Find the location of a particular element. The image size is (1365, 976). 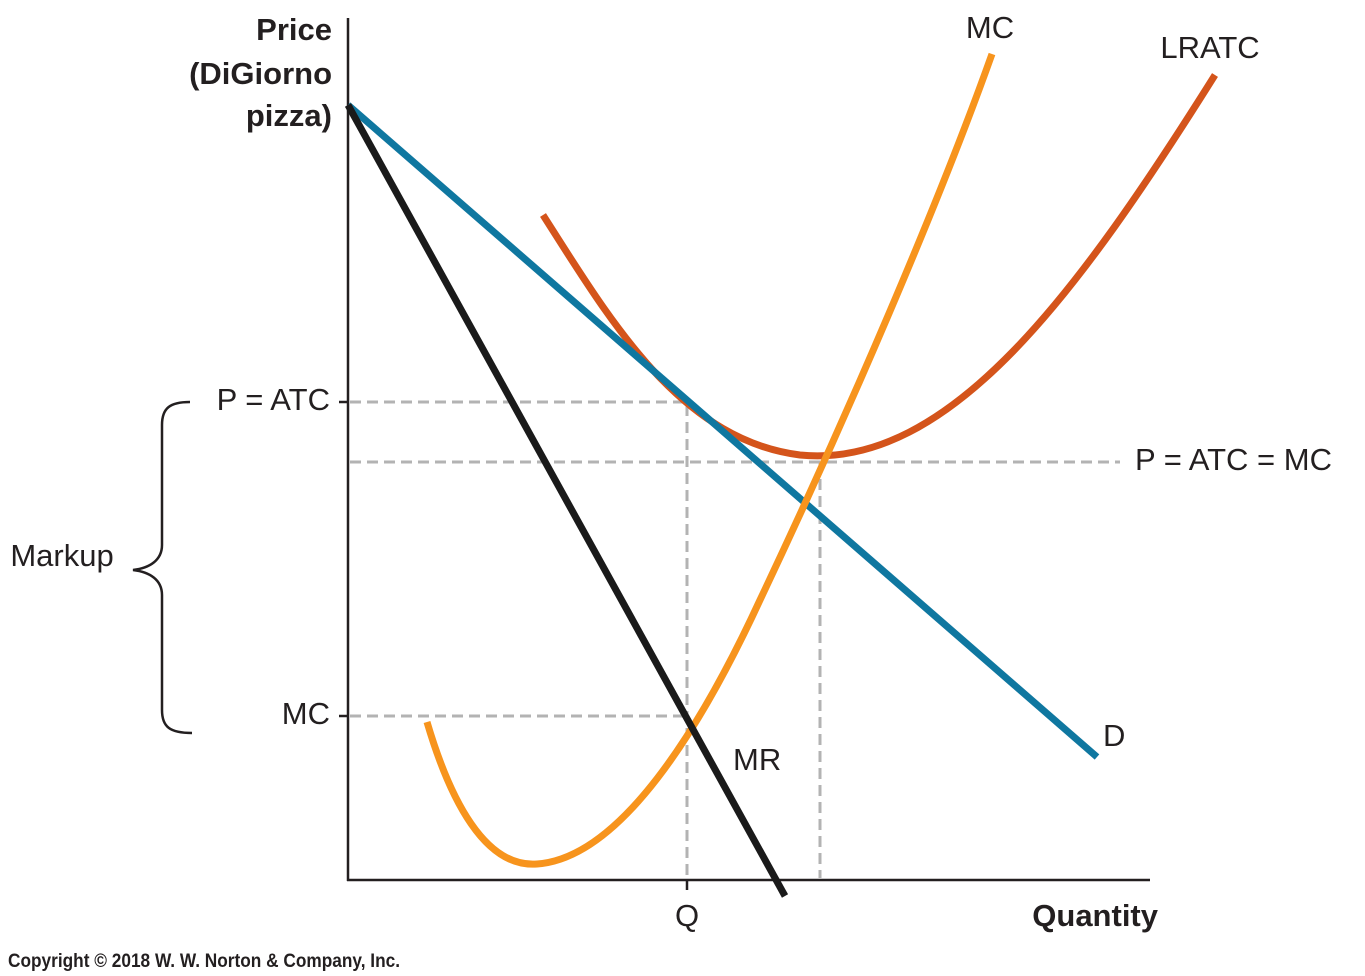

x-axis-label: Quantity is located at coordinates (1095, 915).